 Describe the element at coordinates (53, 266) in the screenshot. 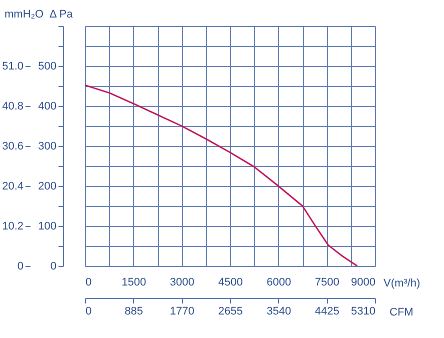

I see `y-tick-label: 0` at that location.